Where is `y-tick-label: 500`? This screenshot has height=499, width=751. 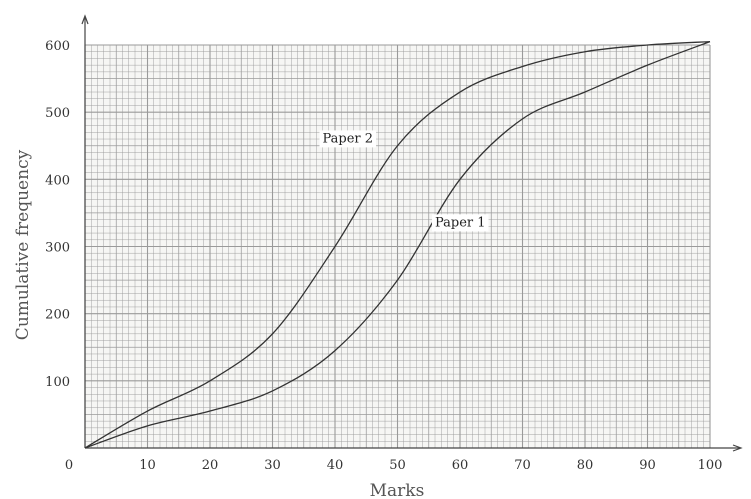 y-tick-label: 500 is located at coordinates (57, 113).